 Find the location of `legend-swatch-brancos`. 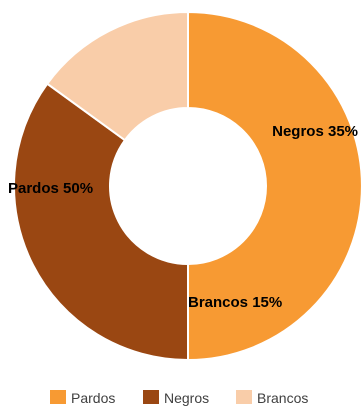

legend-swatch-brancos is located at coordinates (244, 397).